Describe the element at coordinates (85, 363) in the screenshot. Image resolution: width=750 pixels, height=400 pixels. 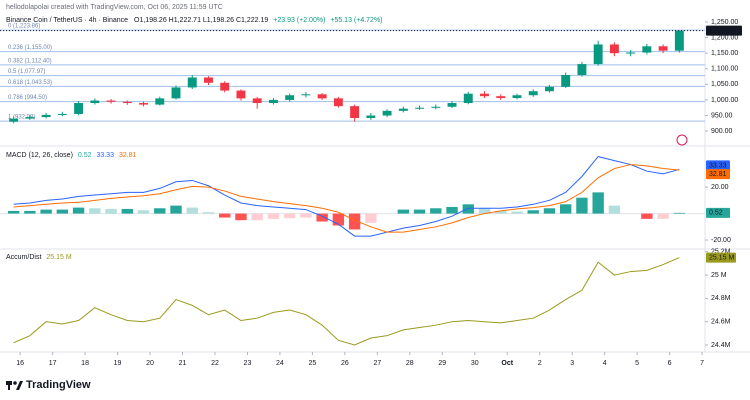
I see `x-tick-label: 18` at that location.